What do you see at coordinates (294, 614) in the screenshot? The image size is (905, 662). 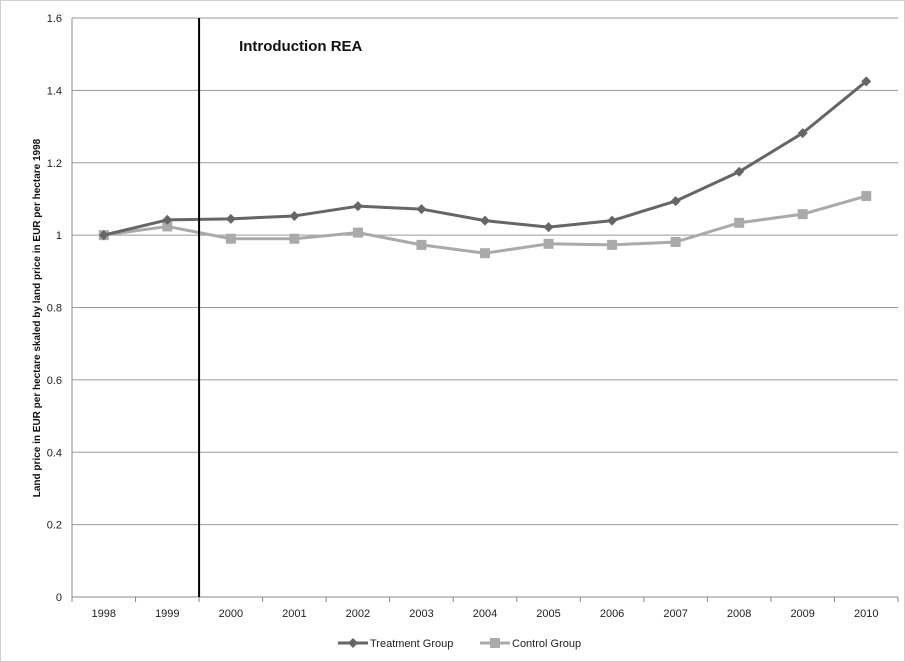 I see `x-tick-label: 2001` at bounding box center [294, 614].